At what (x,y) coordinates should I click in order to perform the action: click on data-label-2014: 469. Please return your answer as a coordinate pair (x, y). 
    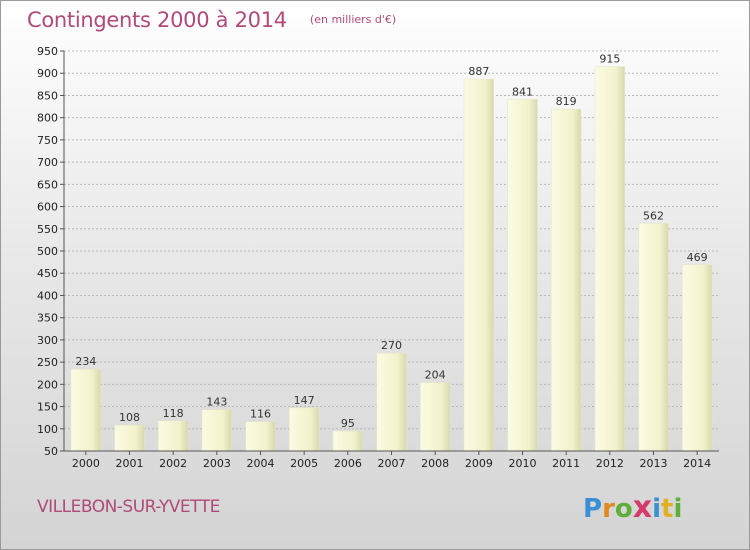
    Looking at the image, I should click on (697, 257).